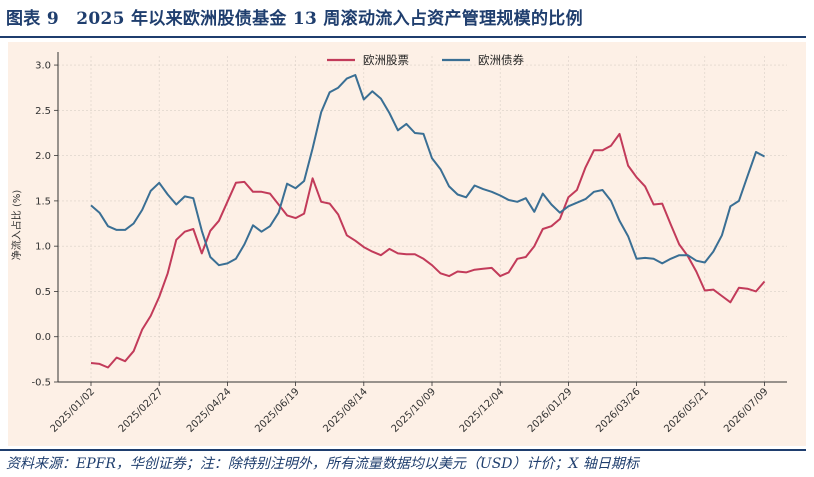 The height and width of the screenshot is (477, 814). Describe the element at coordinates (43, 337) in the screenshot. I see `y-tick-label: 0.0` at that location.